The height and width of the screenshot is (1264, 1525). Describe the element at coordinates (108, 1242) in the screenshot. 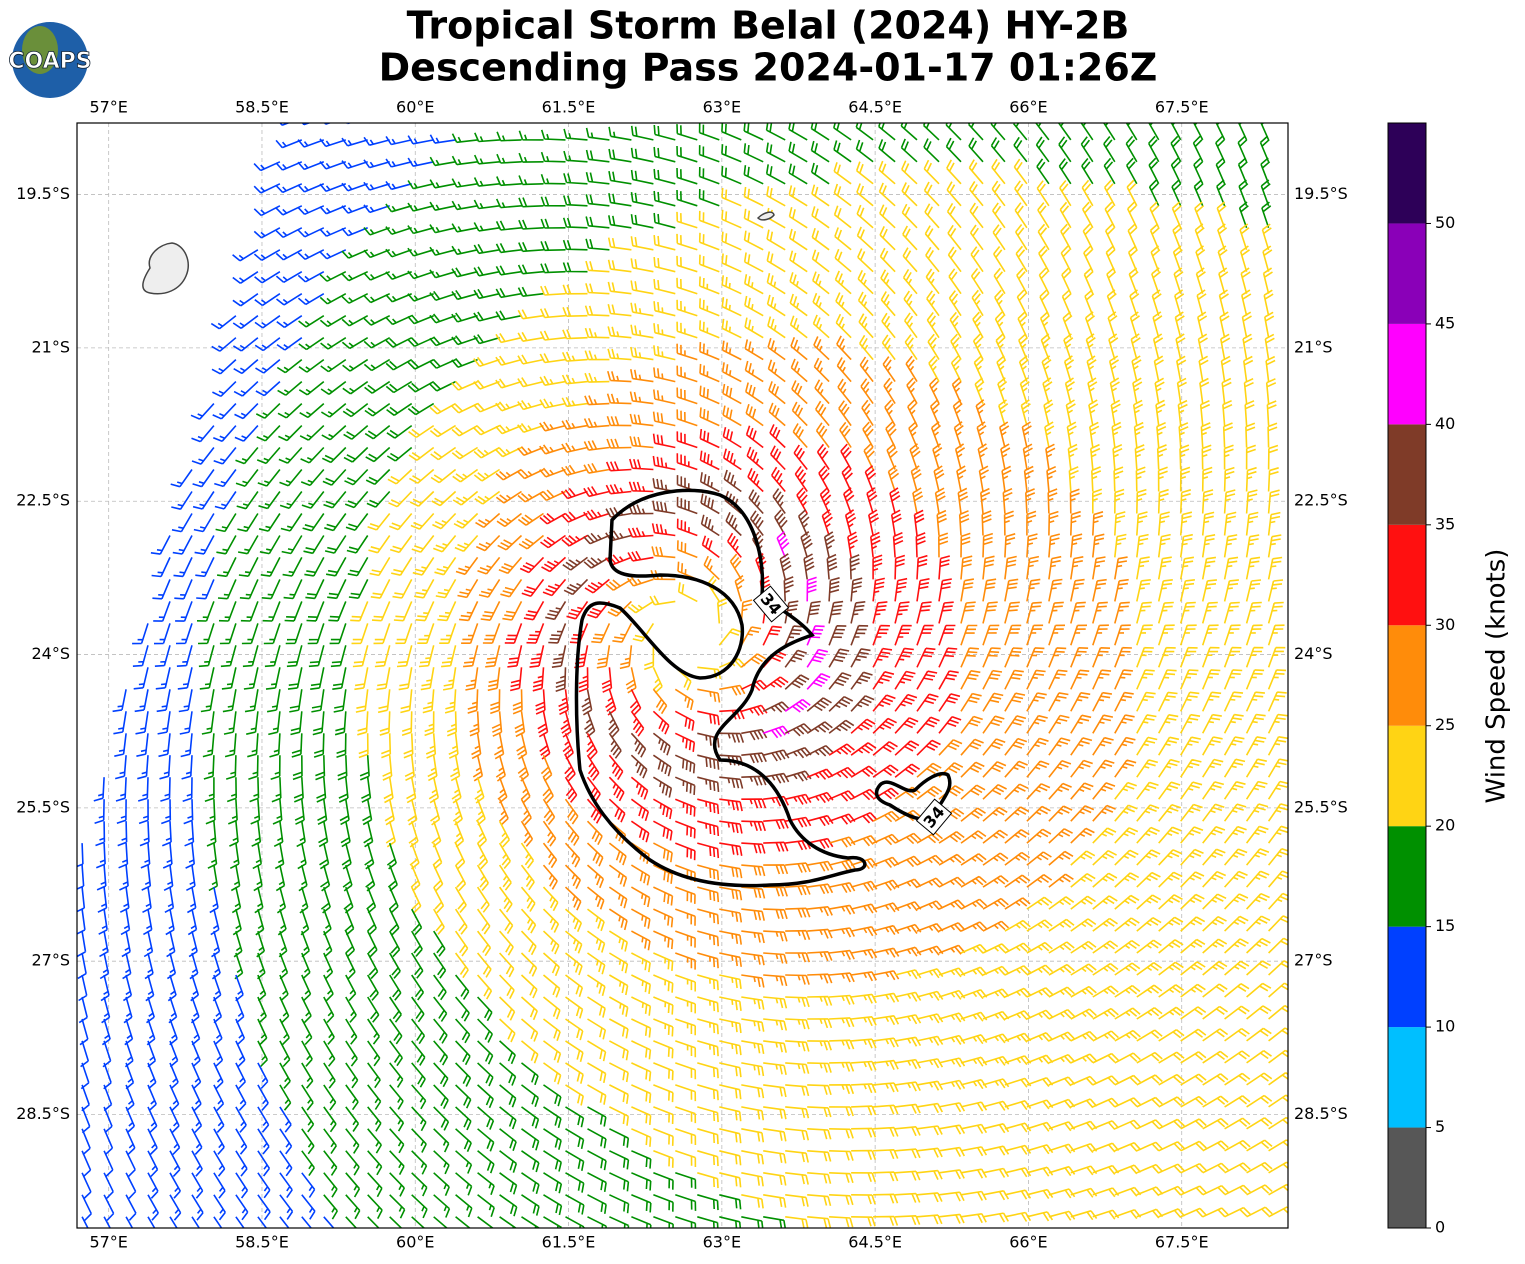

I see `x-tick-label: 57°E` at that location.